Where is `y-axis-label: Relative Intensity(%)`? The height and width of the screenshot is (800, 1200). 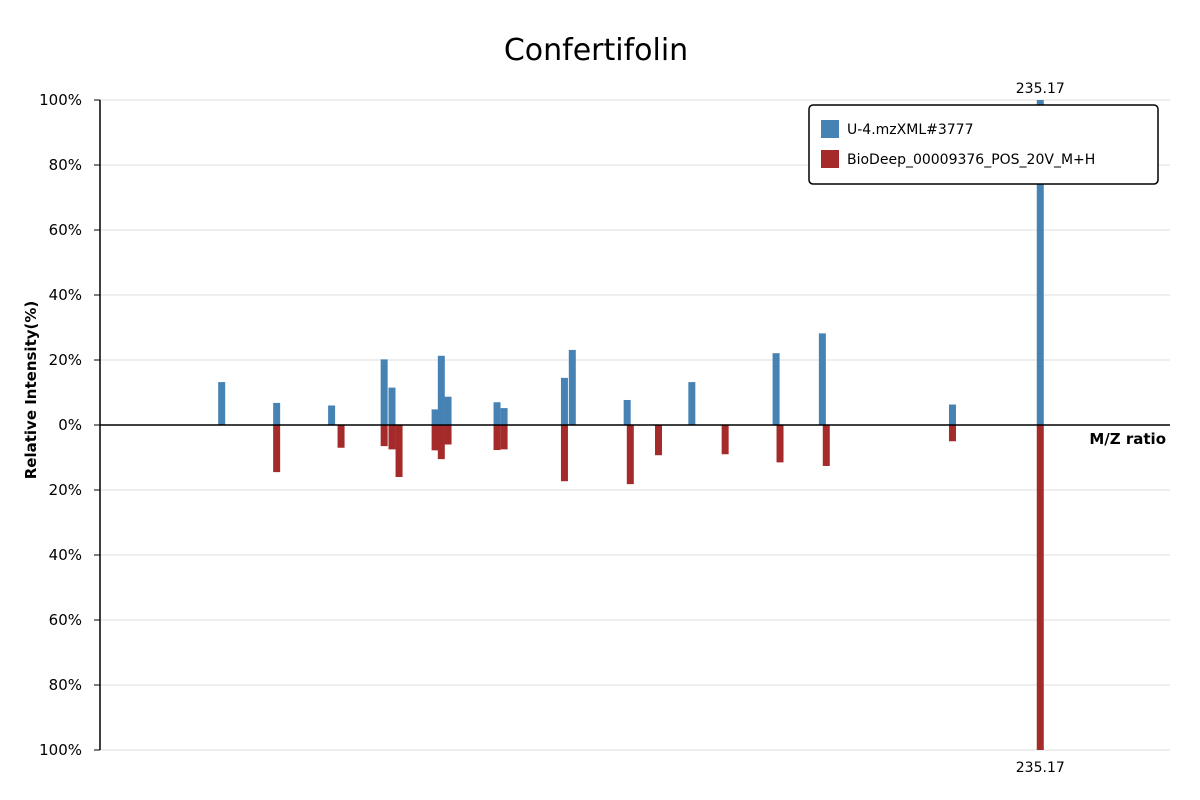 y-axis-label: Relative Intensity(%) is located at coordinates (31, 390).